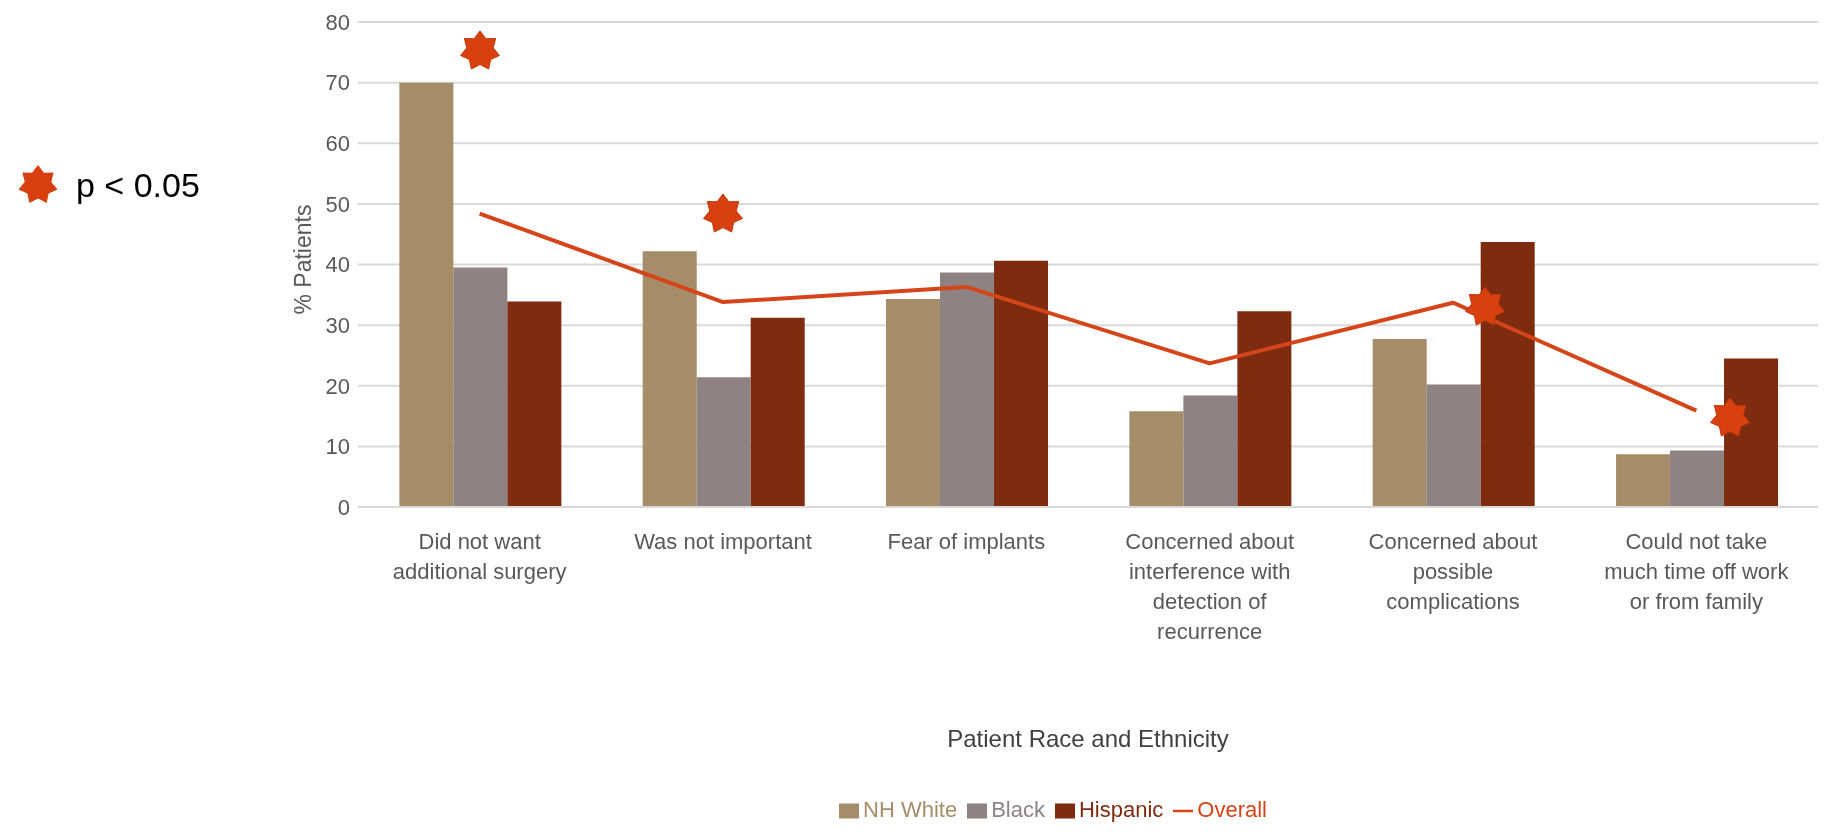 The height and width of the screenshot is (837, 1839). I want to click on y-tick-label: 0, so click(343, 507).